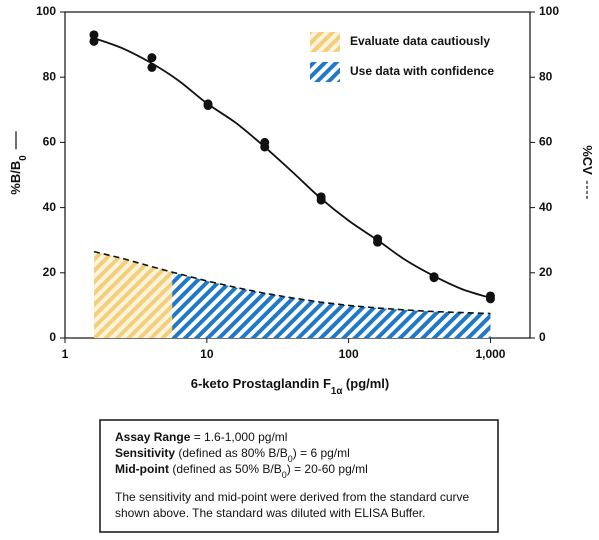 The width and height of the screenshot is (599, 540). I want to click on y-tick-label: 80, so click(50, 76).